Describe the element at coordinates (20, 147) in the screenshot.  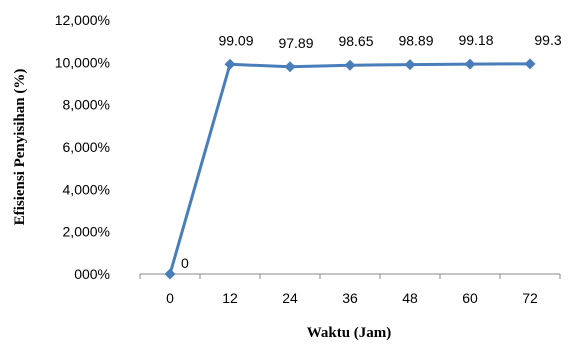
I see `y-axis-title: Efisiensi Penyisihan (%)` at that location.